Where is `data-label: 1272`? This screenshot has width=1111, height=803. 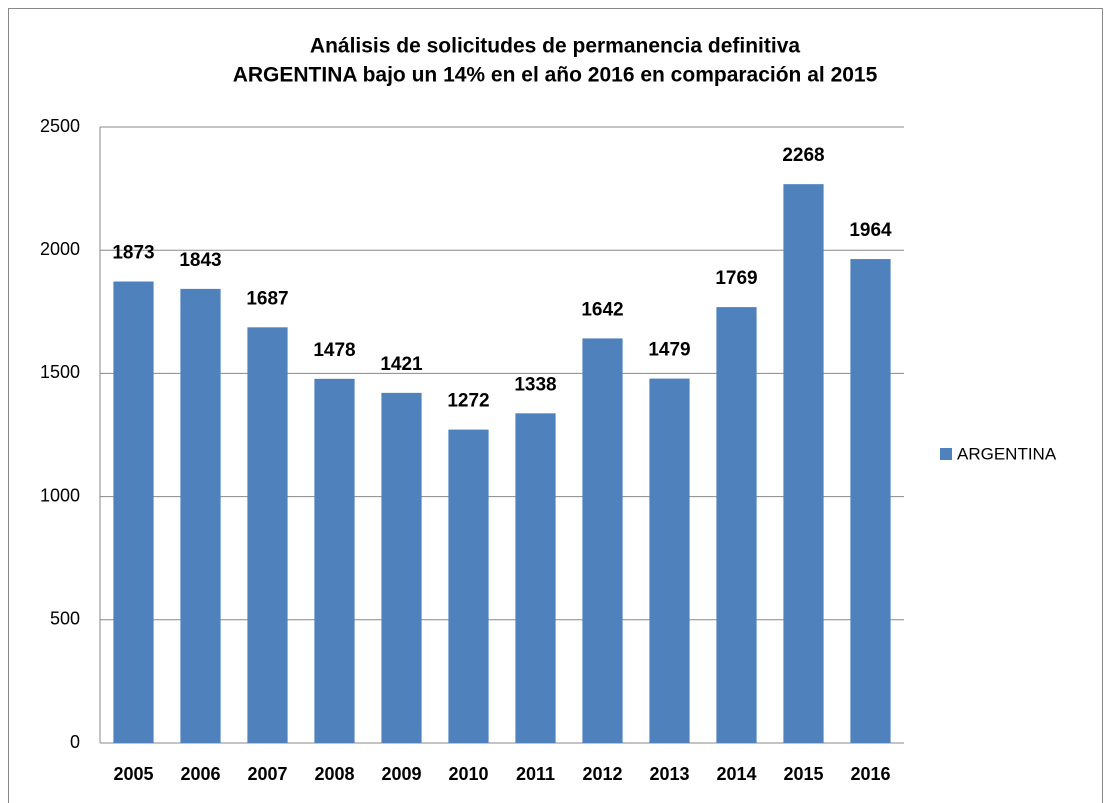 data-label: 1272 is located at coordinates (468, 401).